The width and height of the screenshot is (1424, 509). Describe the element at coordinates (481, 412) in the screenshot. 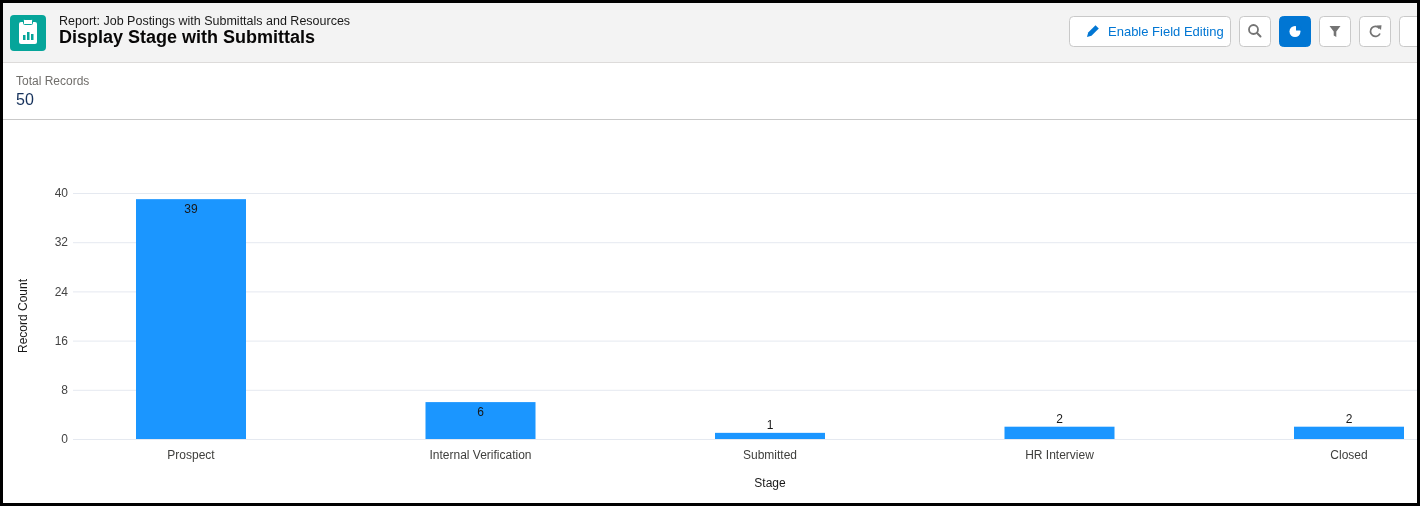

I see `data-label: 6` at that location.